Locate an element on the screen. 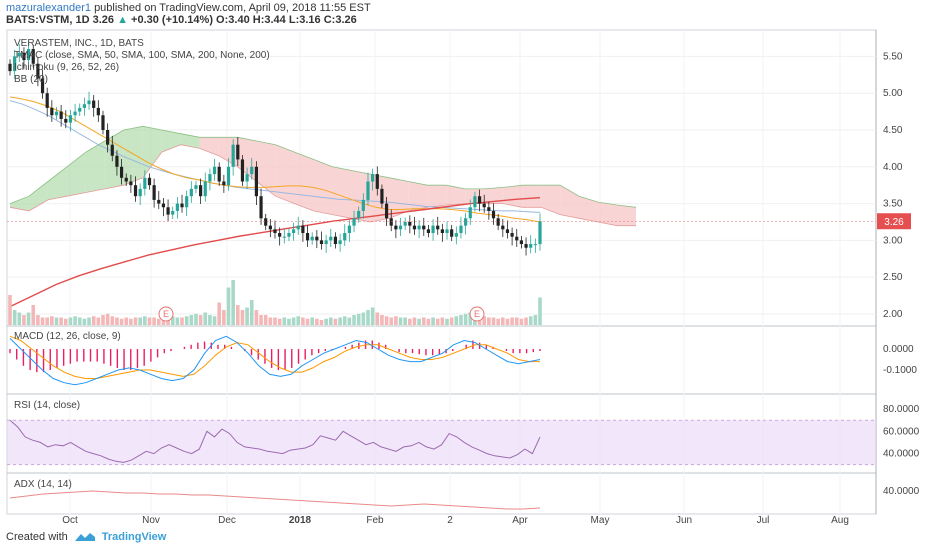 The width and height of the screenshot is (932, 550). last-price-tag-label: 3.26 is located at coordinates (894, 222).